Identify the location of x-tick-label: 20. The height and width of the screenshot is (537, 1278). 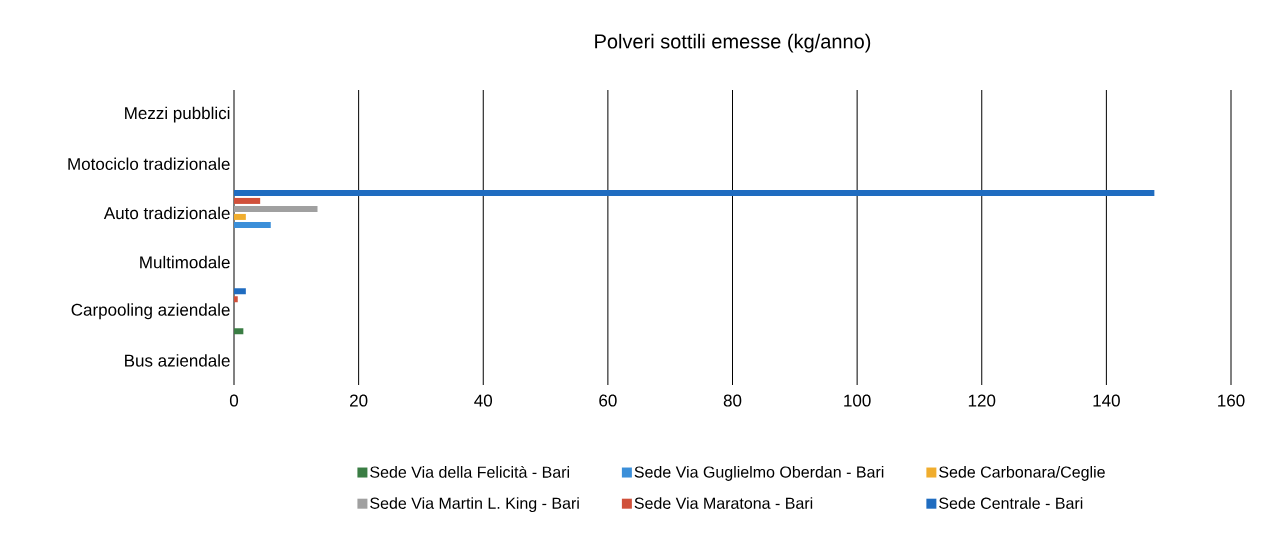
(359, 400).